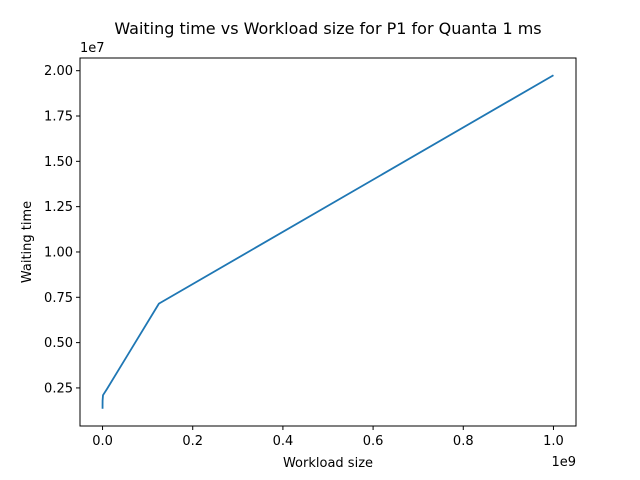 Image resolution: width=640 pixels, height=480 pixels. I want to click on y-tick-label: 0.25, so click(58, 388).